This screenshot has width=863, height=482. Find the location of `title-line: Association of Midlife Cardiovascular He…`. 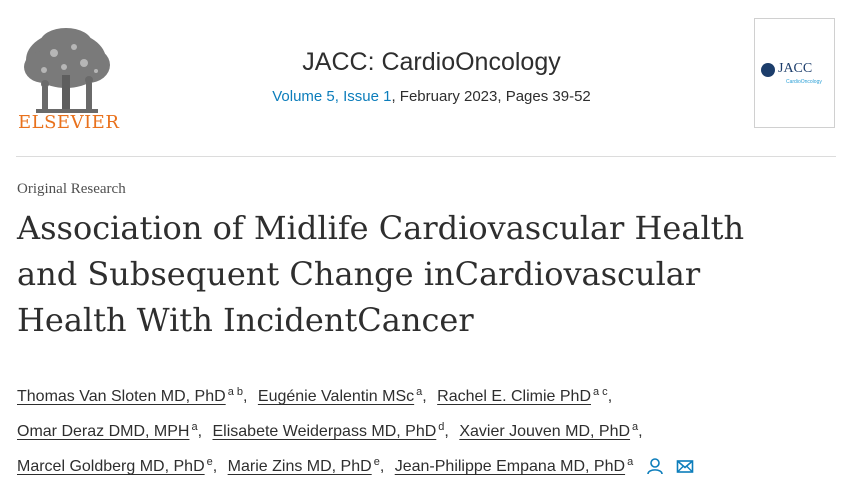

title-line: Association of Midlife Cardiovascular He… is located at coordinates (381, 228).